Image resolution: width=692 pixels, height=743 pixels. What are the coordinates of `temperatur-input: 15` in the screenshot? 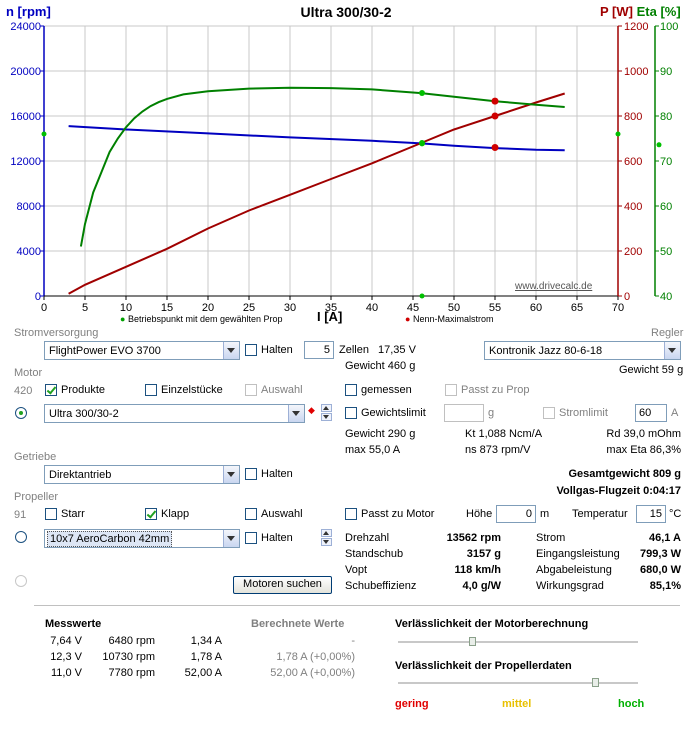 It's located at (651, 514).